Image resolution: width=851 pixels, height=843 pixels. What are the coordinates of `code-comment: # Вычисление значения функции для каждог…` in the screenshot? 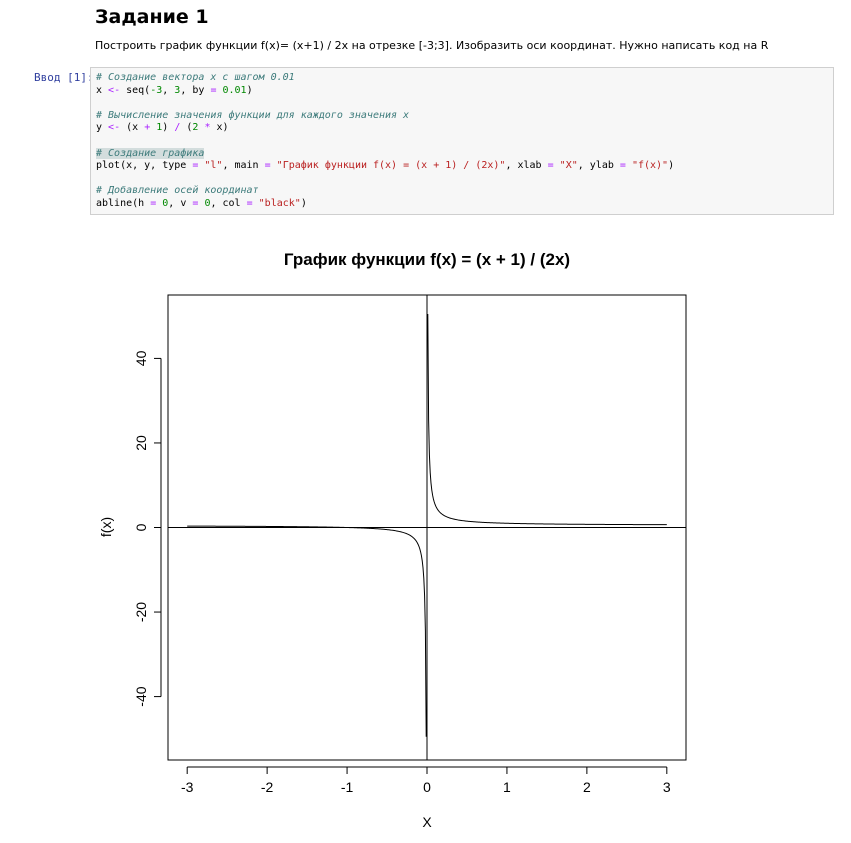 It's located at (253, 115).